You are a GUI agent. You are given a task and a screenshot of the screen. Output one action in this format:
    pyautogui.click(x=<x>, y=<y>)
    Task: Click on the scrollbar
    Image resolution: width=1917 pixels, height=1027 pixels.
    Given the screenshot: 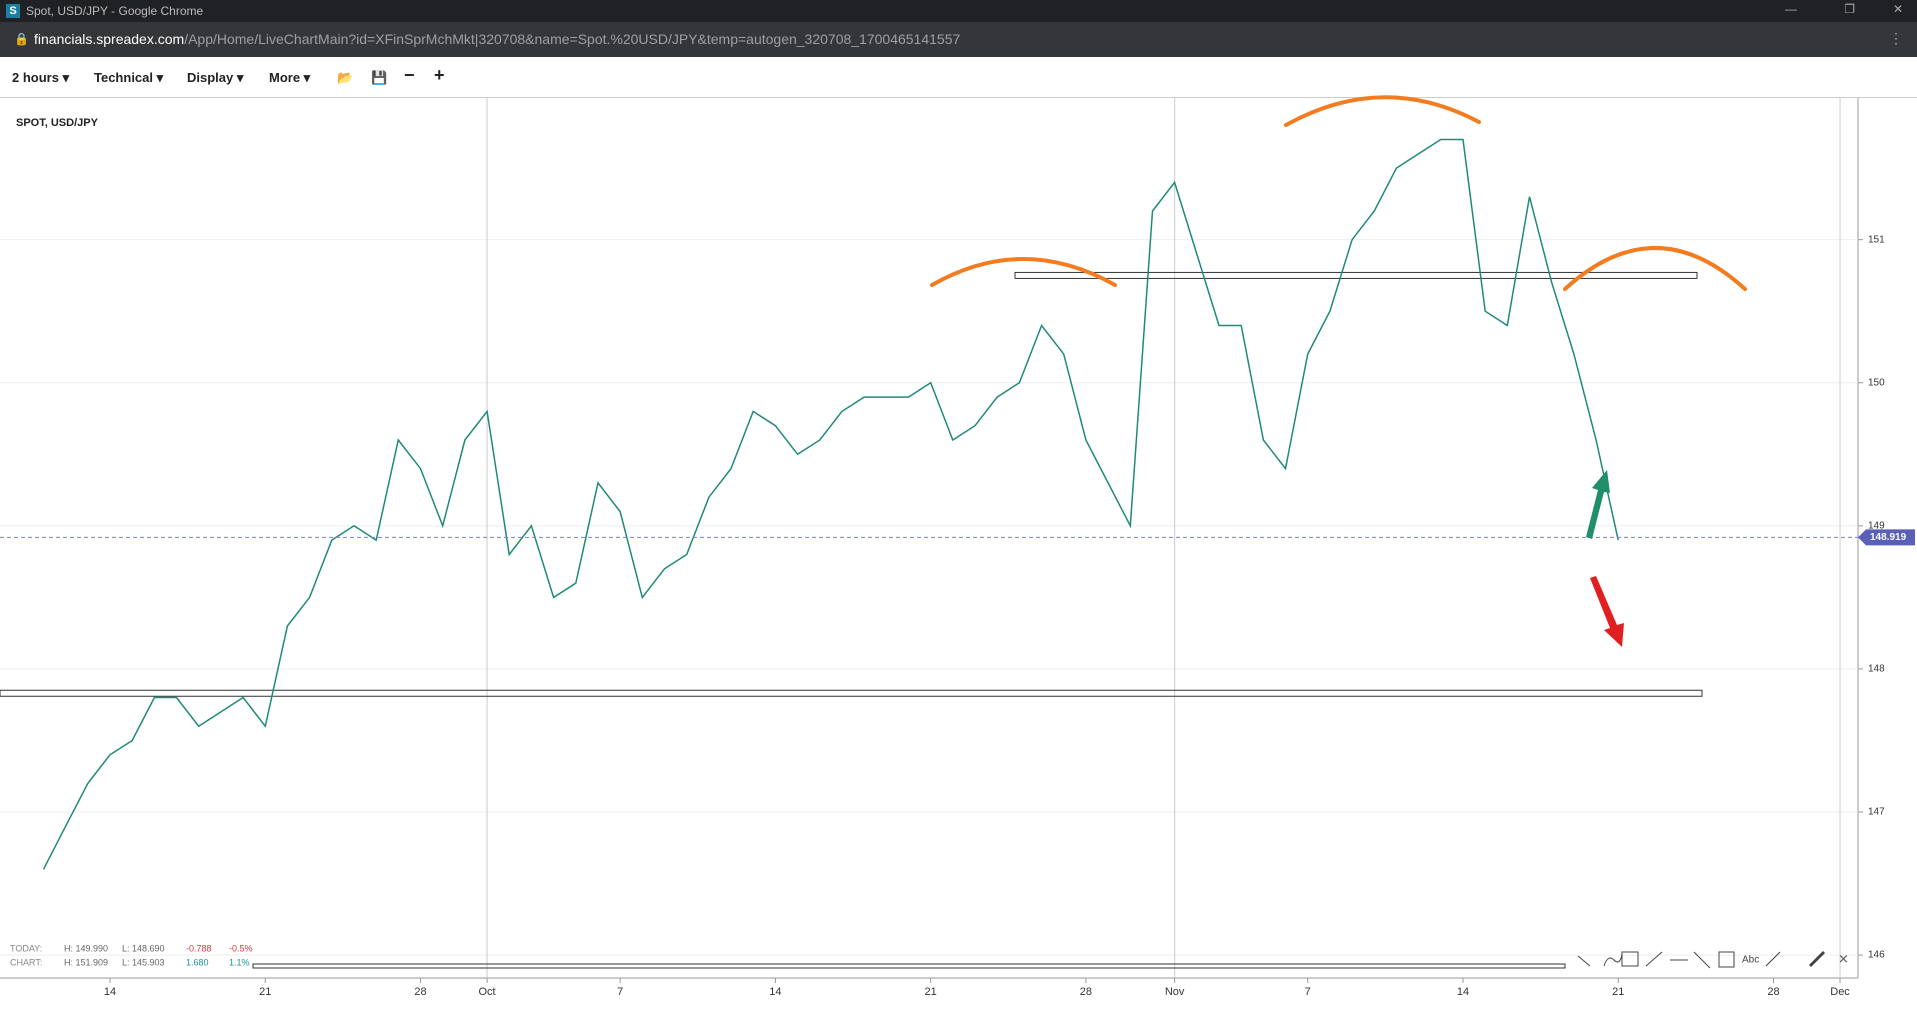 What is the action you would take?
    pyautogui.click(x=909, y=966)
    